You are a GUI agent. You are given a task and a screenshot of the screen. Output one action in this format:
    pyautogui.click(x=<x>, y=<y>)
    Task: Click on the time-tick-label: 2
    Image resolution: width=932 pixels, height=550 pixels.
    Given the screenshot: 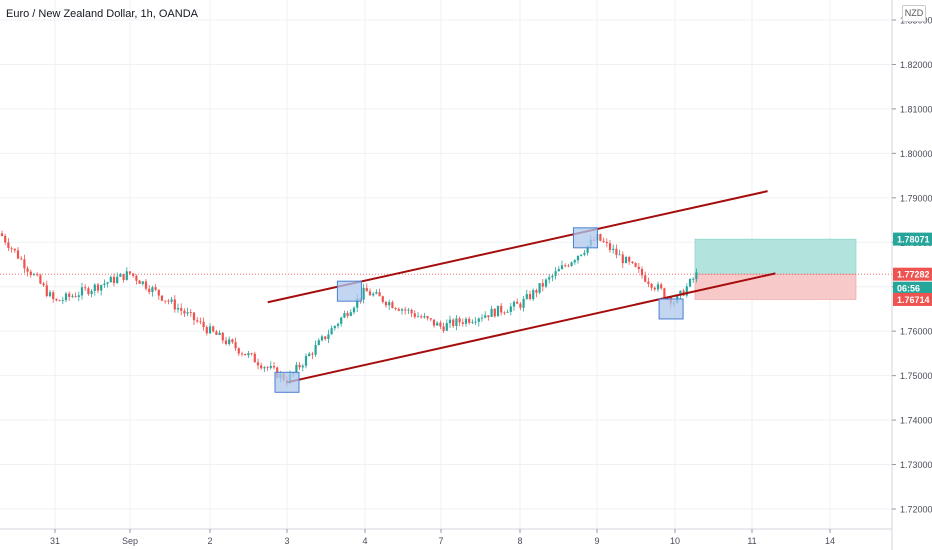 What is the action you would take?
    pyautogui.click(x=209, y=541)
    